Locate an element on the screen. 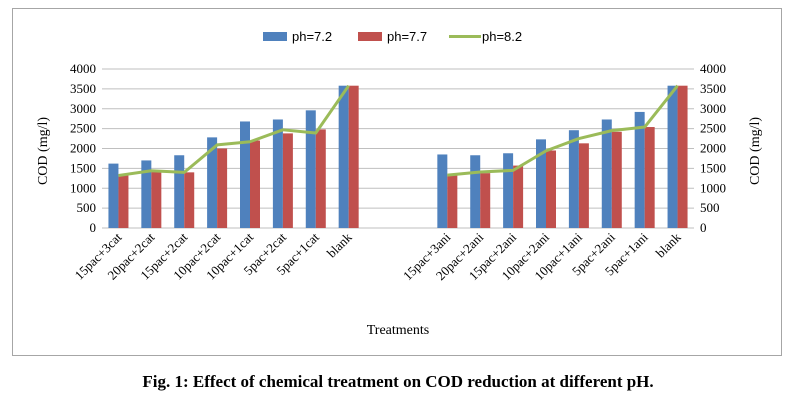 The image size is (796, 400). legend-label: ph=7.7 is located at coordinates (407, 36).